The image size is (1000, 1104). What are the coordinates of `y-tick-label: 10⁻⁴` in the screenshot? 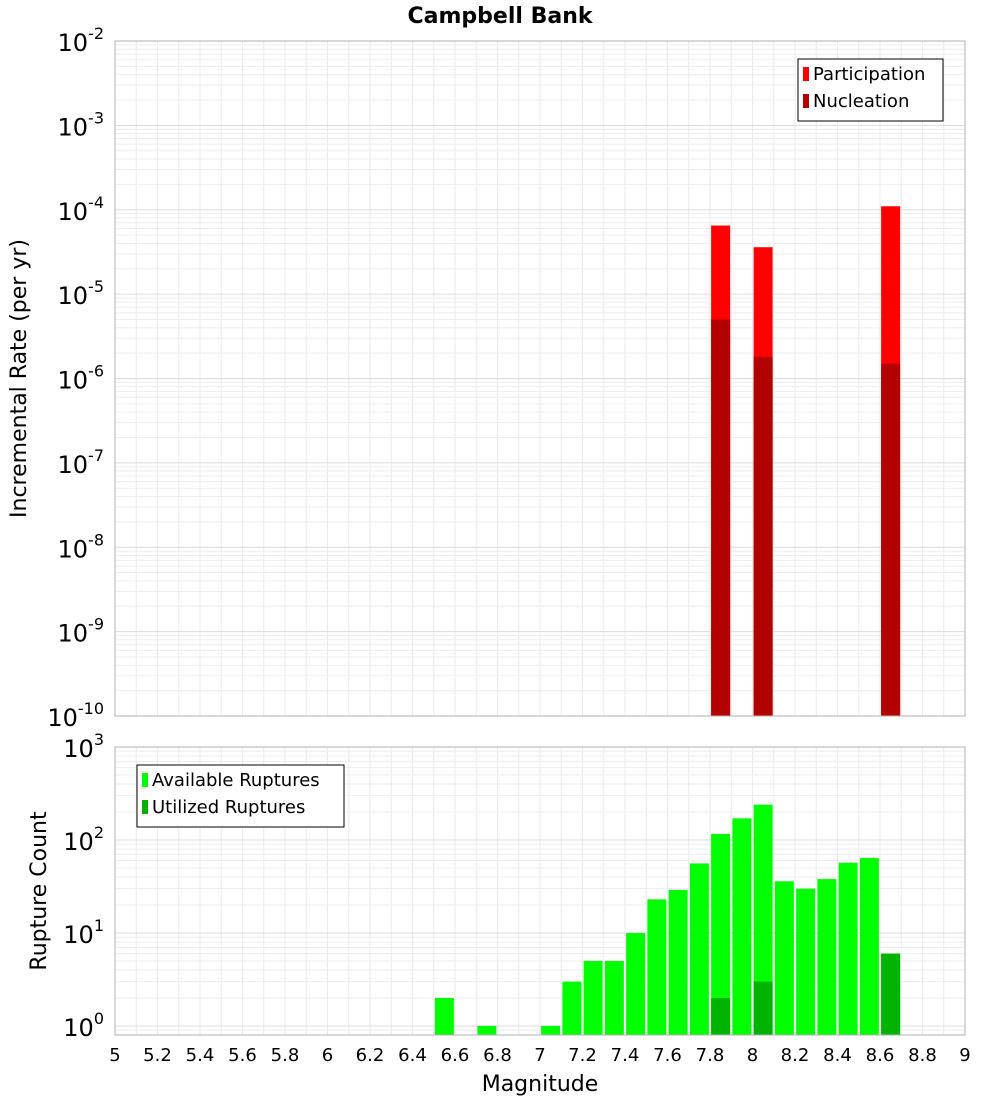 It's located at (81, 209).